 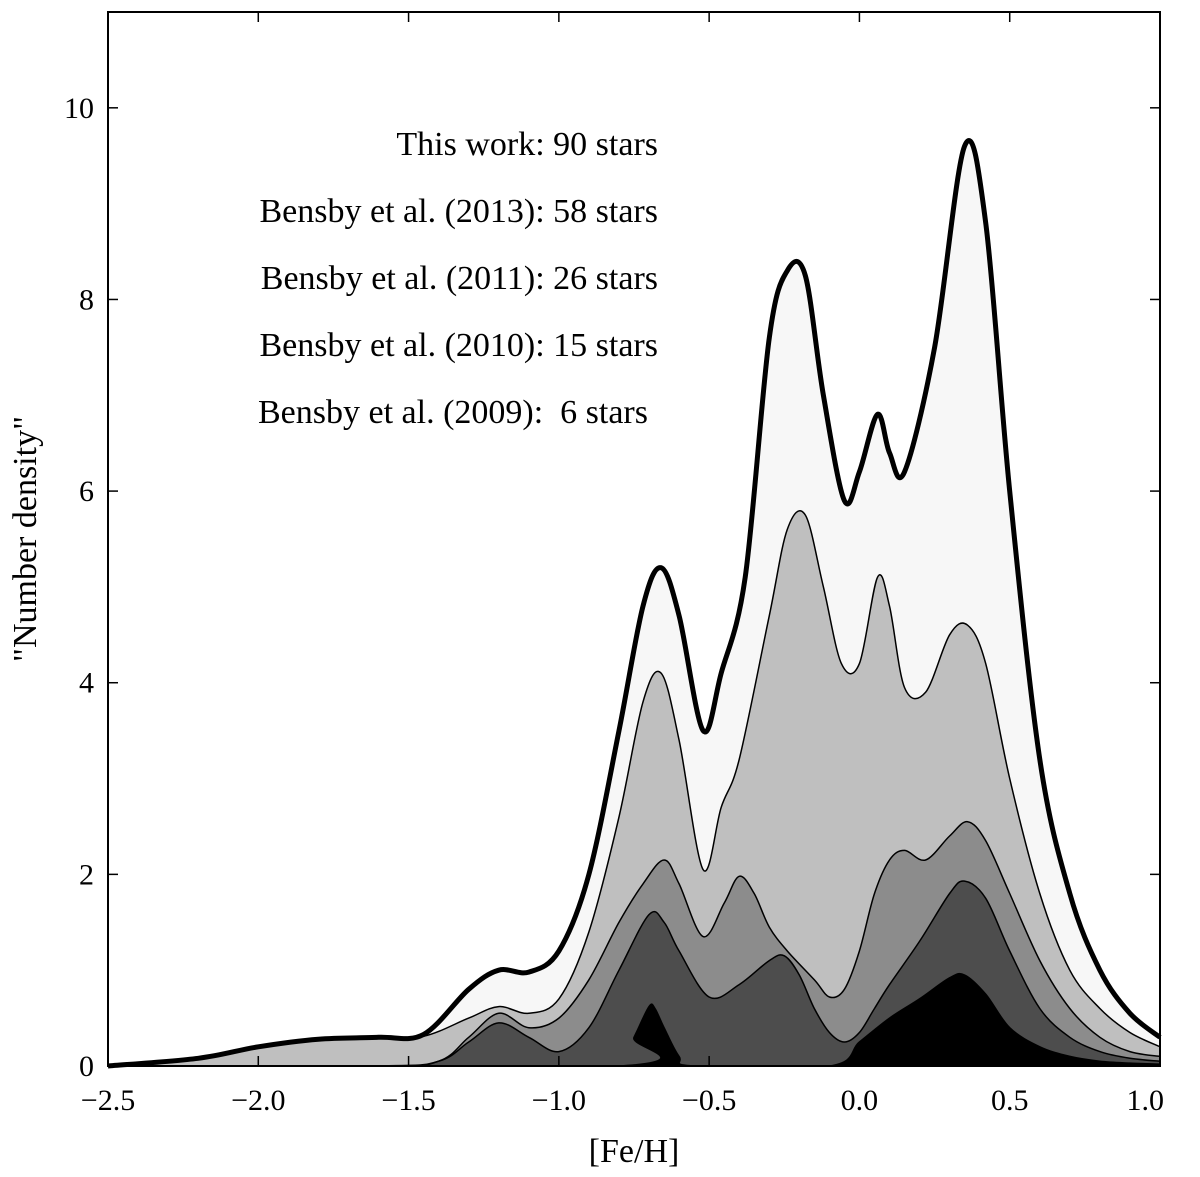 I want to click on legend-entry: Bensby et al. (2011): 26 stars, so click(x=459, y=278).